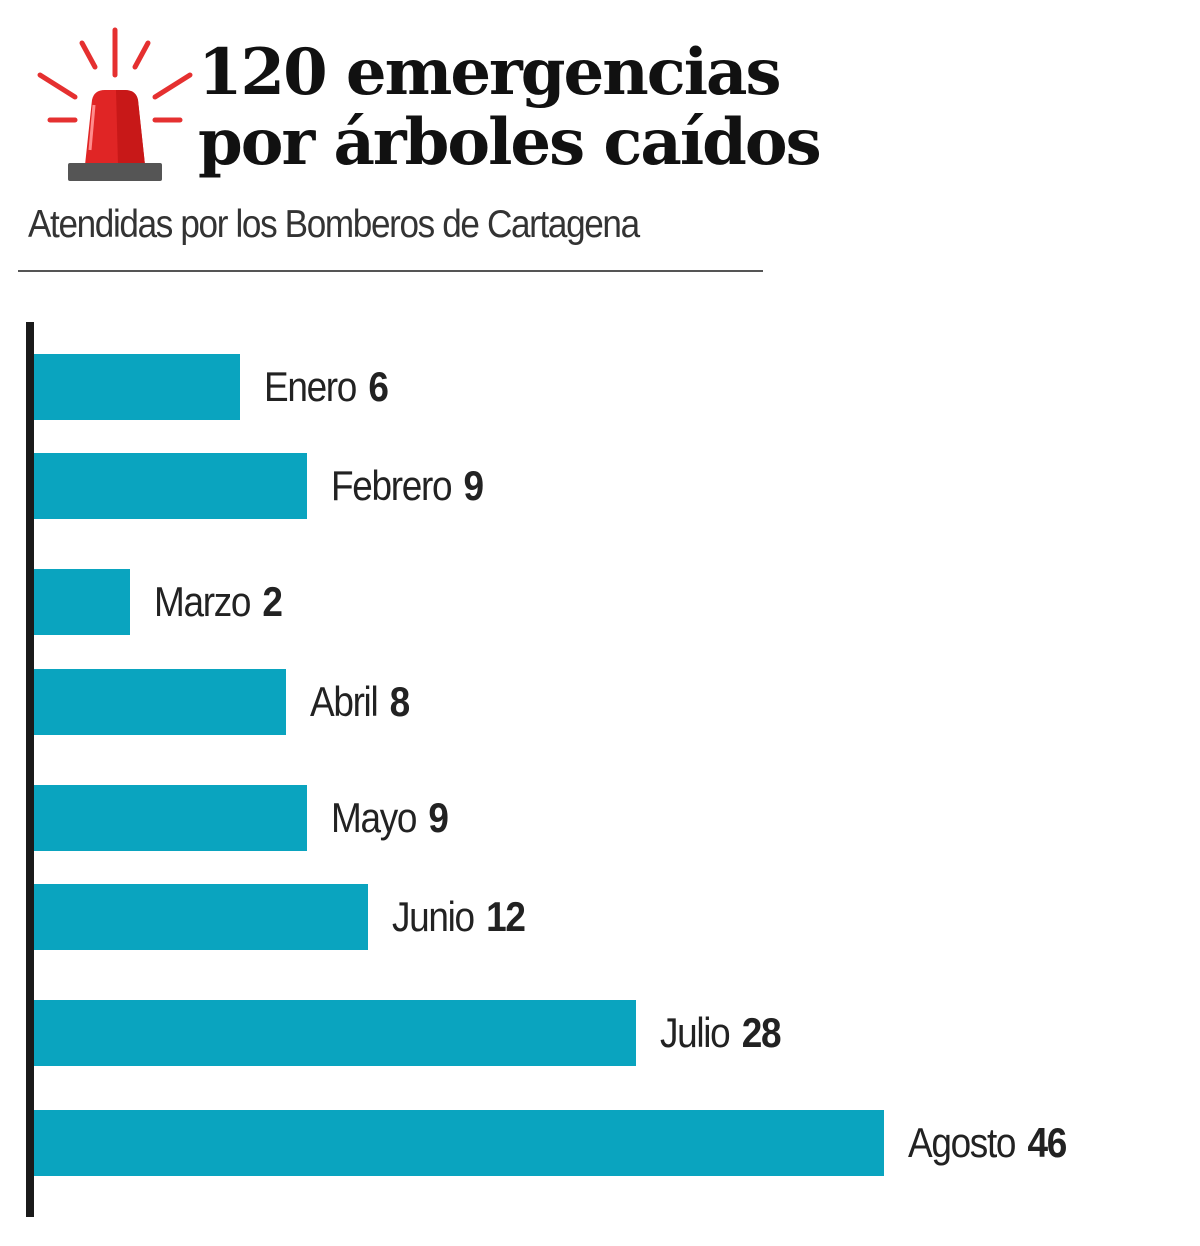 The height and width of the screenshot is (1246, 1200). What do you see at coordinates (115, 104) in the screenshot?
I see `siren-icon` at bounding box center [115, 104].